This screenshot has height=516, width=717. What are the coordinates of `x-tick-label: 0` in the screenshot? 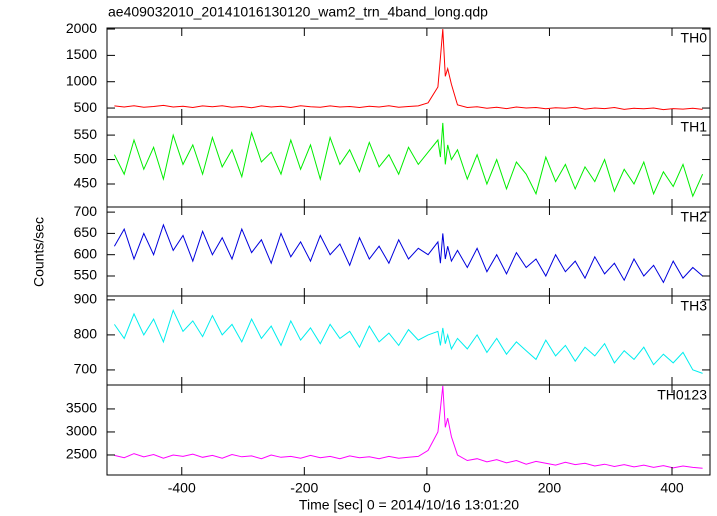 It's located at (427, 488).